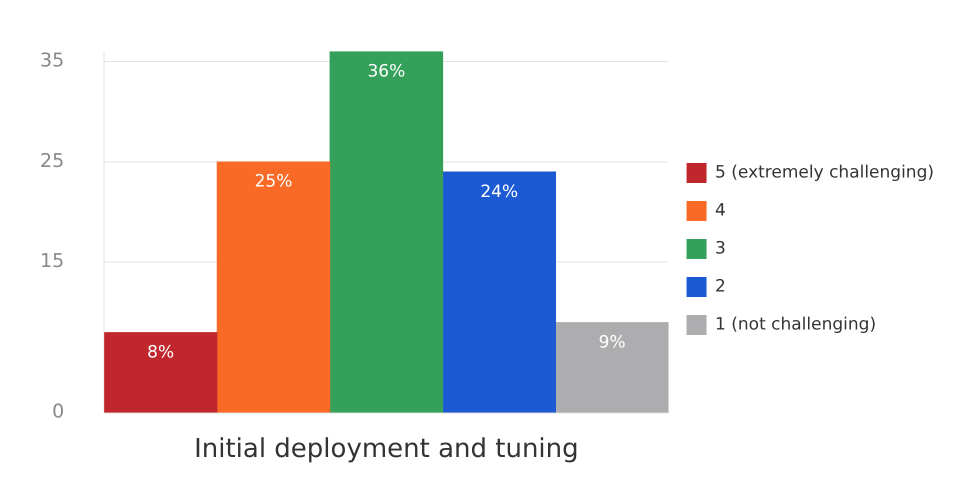 The image size is (964, 498). What do you see at coordinates (720, 286) in the screenshot?
I see `legend-label: 2` at bounding box center [720, 286].